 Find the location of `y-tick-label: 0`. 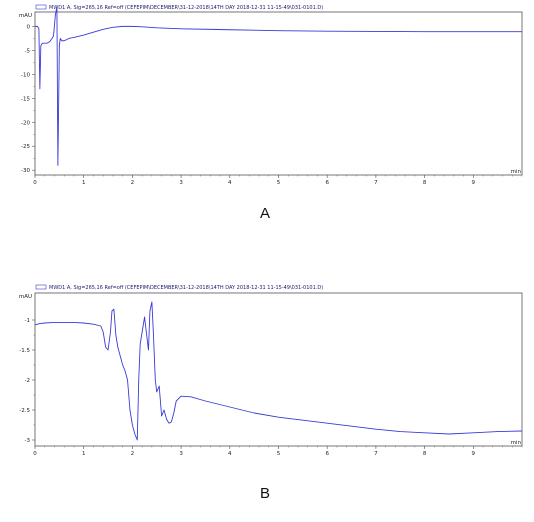

y-tick-label: 0 is located at coordinates (29, 27).